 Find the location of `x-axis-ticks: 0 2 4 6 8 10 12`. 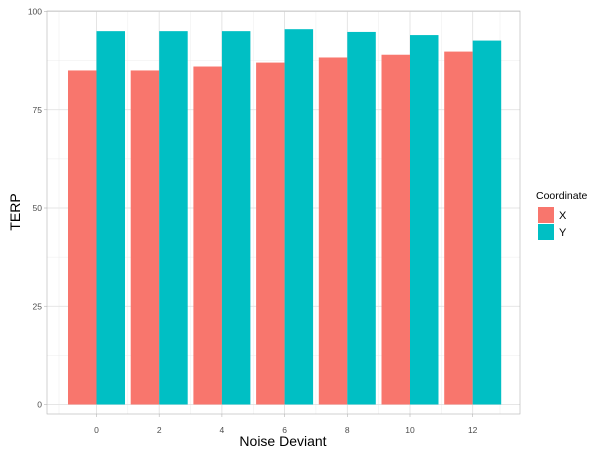

x-axis-ticks: 0 2 4 6 8 10 12 is located at coordinates (286, 424).